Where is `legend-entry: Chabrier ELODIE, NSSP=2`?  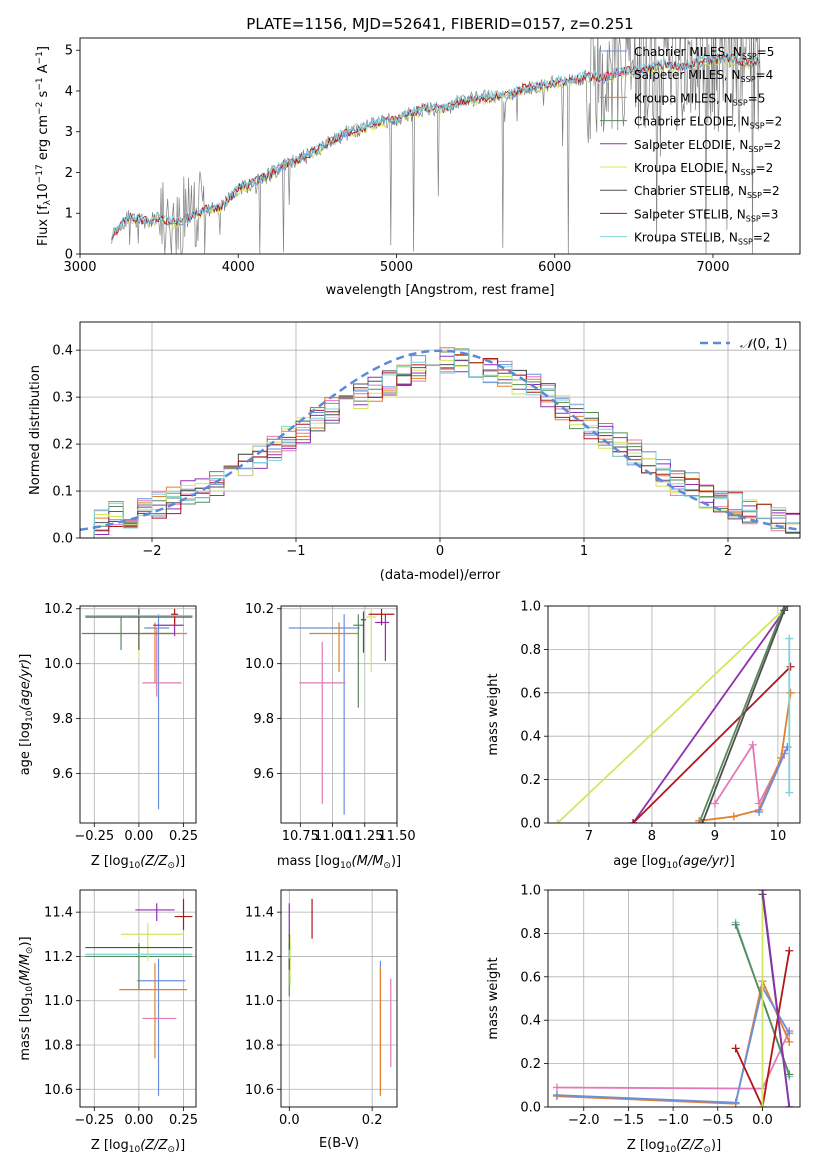 legend-entry: Chabrier ELODIE, NSSP=2 is located at coordinates (708, 123).